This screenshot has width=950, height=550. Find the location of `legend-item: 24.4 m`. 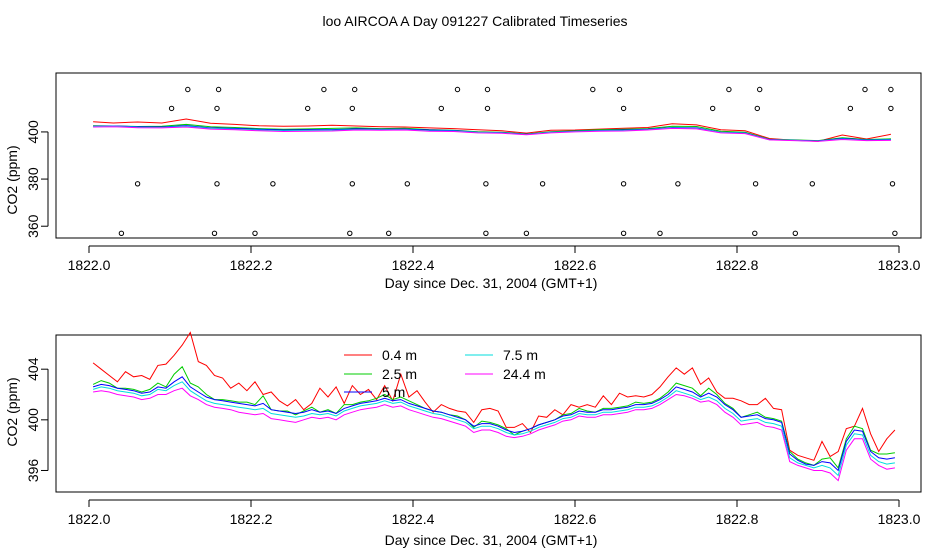

legend-item: 24.4 m is located at coordinates (505, 374).